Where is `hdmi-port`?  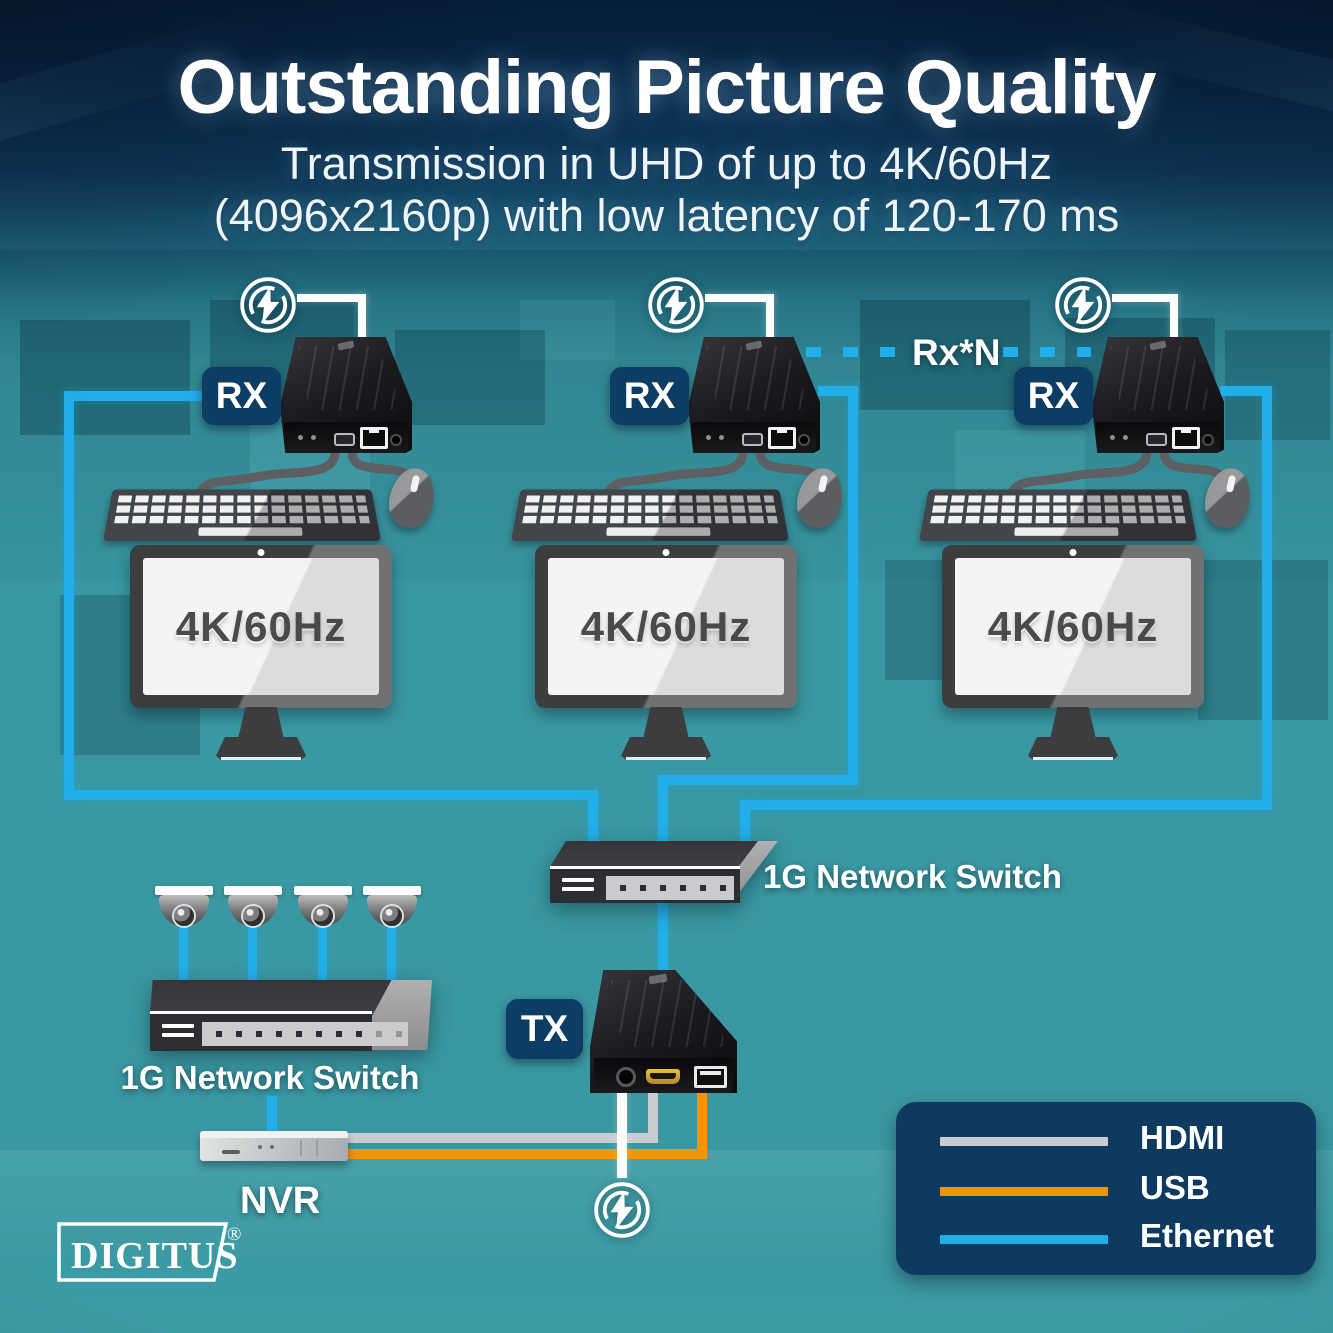
hdmi-port is located at coordinates (663, 1076).